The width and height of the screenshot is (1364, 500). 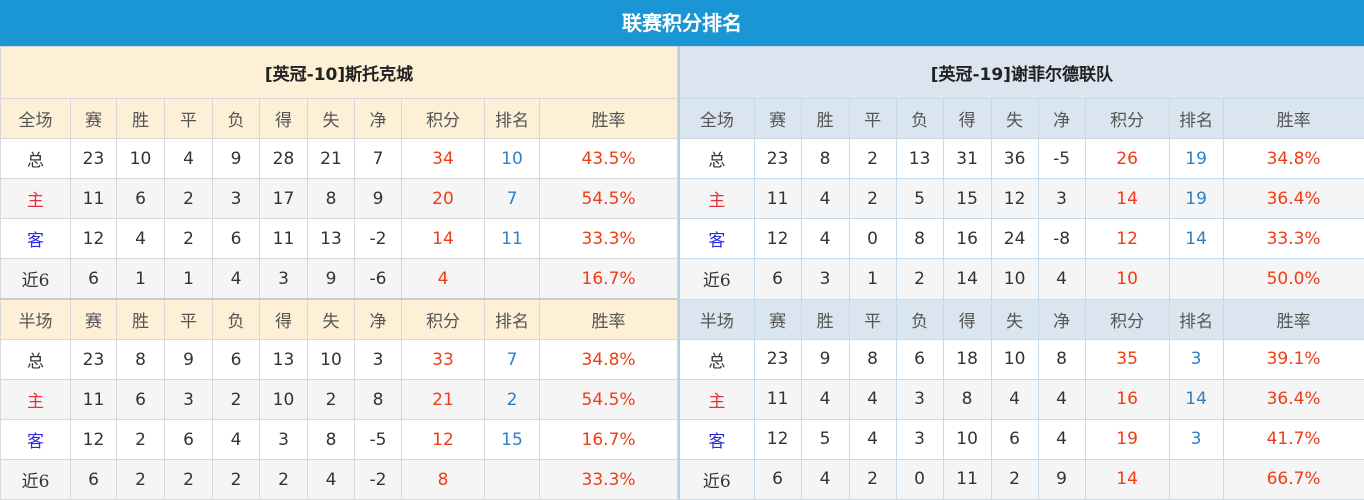 I want to click on stat-cell: 7, so click(x=378, y=158).